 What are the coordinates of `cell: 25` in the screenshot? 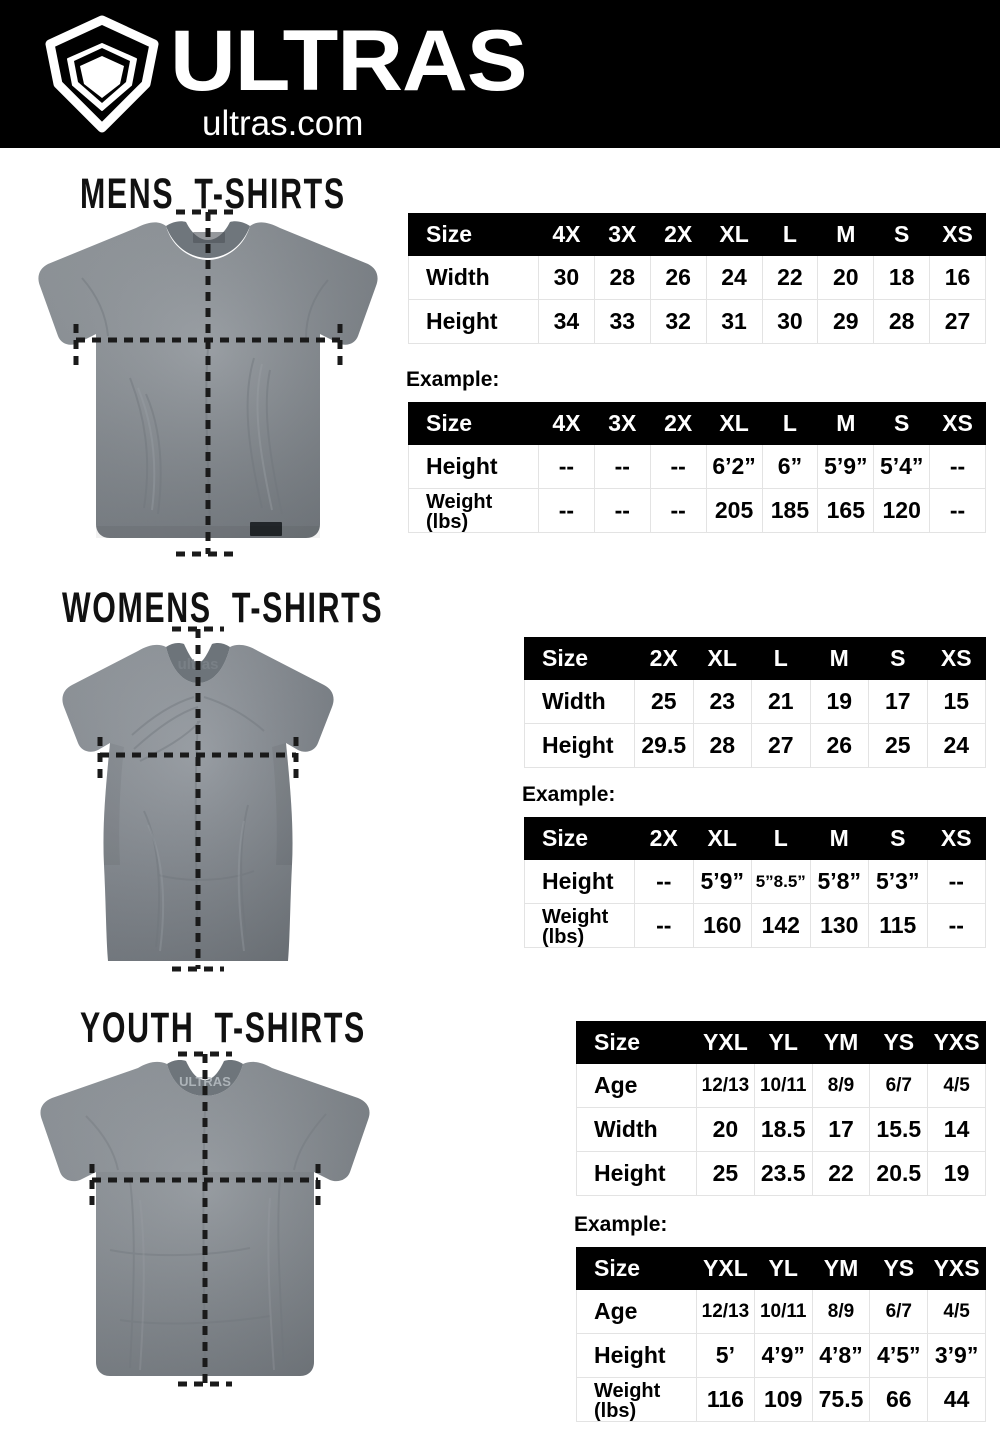 It's located at (725, 1173).